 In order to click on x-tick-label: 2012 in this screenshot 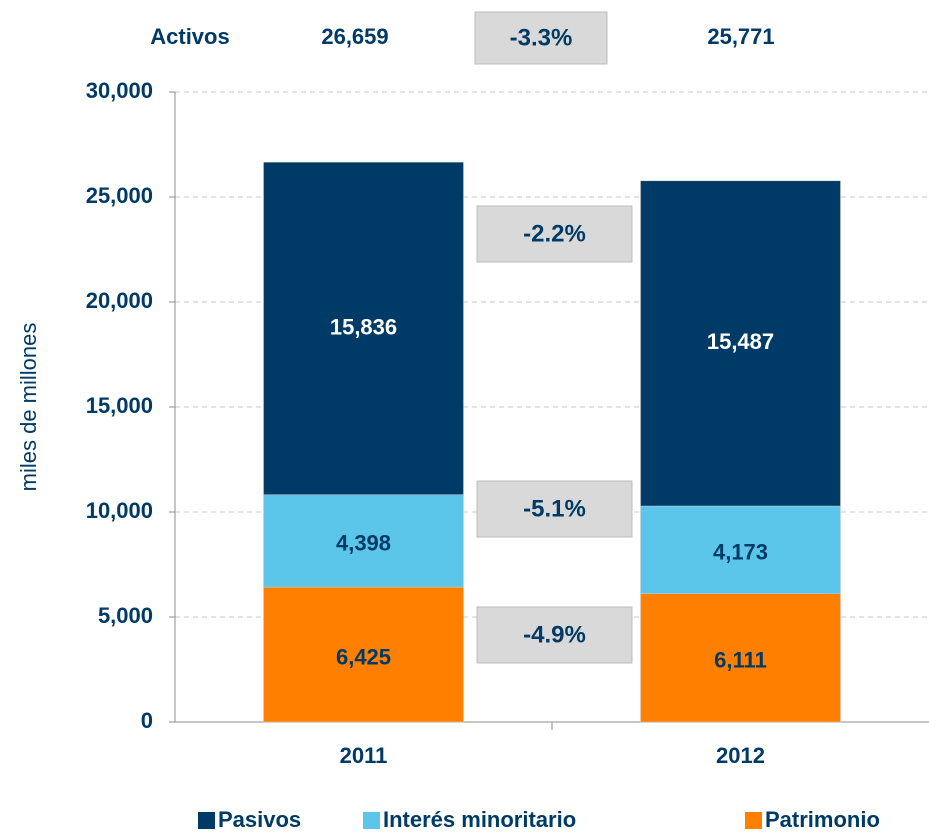, I will do `click(740, 755)`.